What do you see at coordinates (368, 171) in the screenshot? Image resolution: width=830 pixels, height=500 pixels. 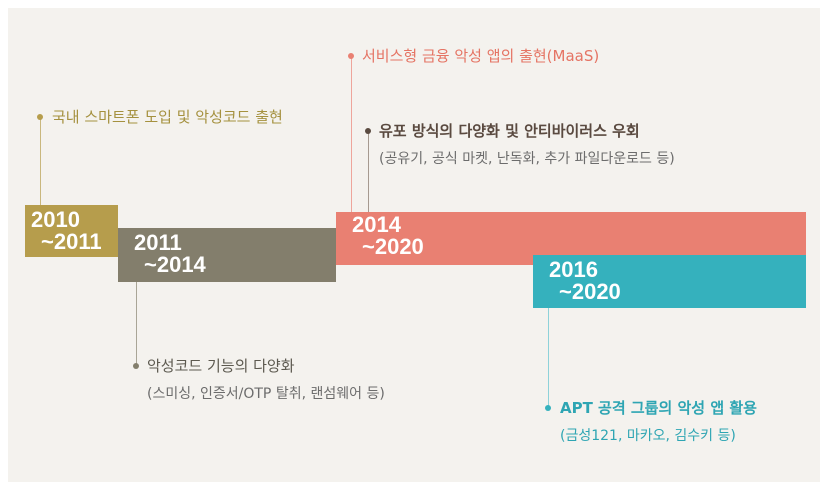 I see `connector-2014b` at bounding box center [368, 171].